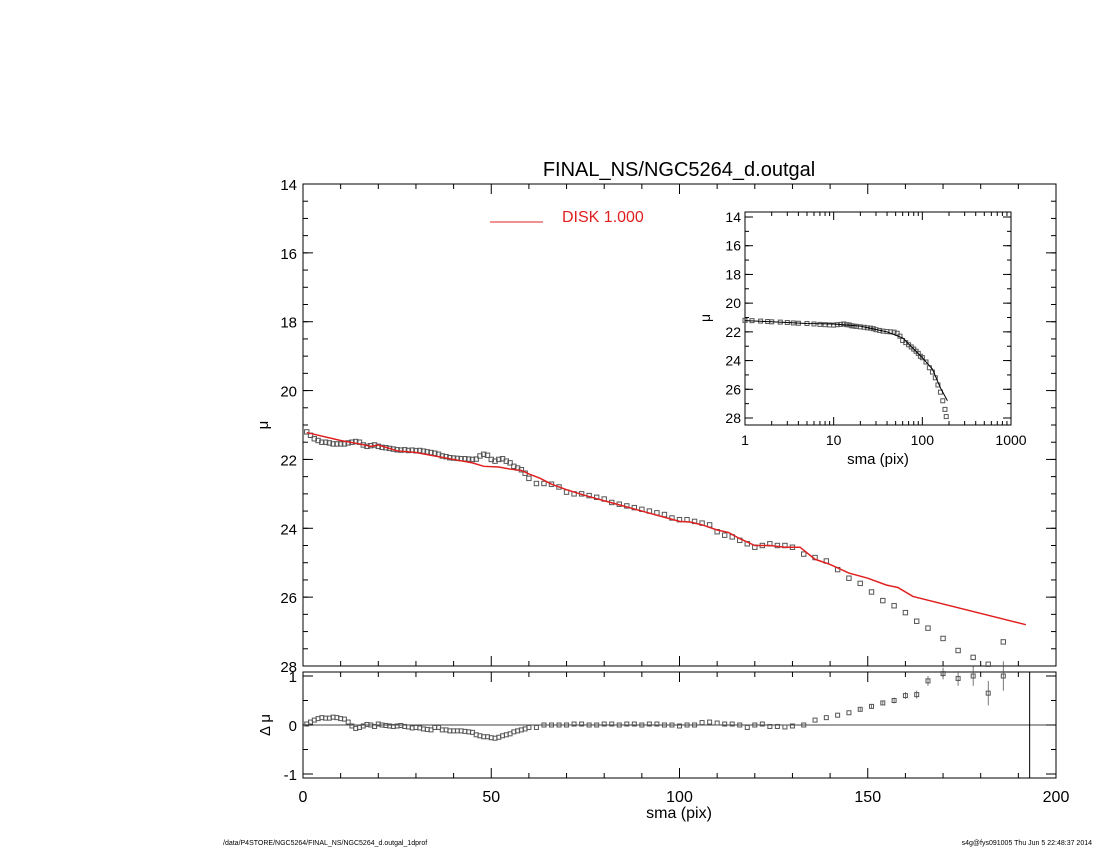 Image resolution: width=1100 pixels, height=850 pixels. Describe the element at coordinates (1010, 440) in the screenshot. I see `inset-x-tick-label: 1000` at that location.